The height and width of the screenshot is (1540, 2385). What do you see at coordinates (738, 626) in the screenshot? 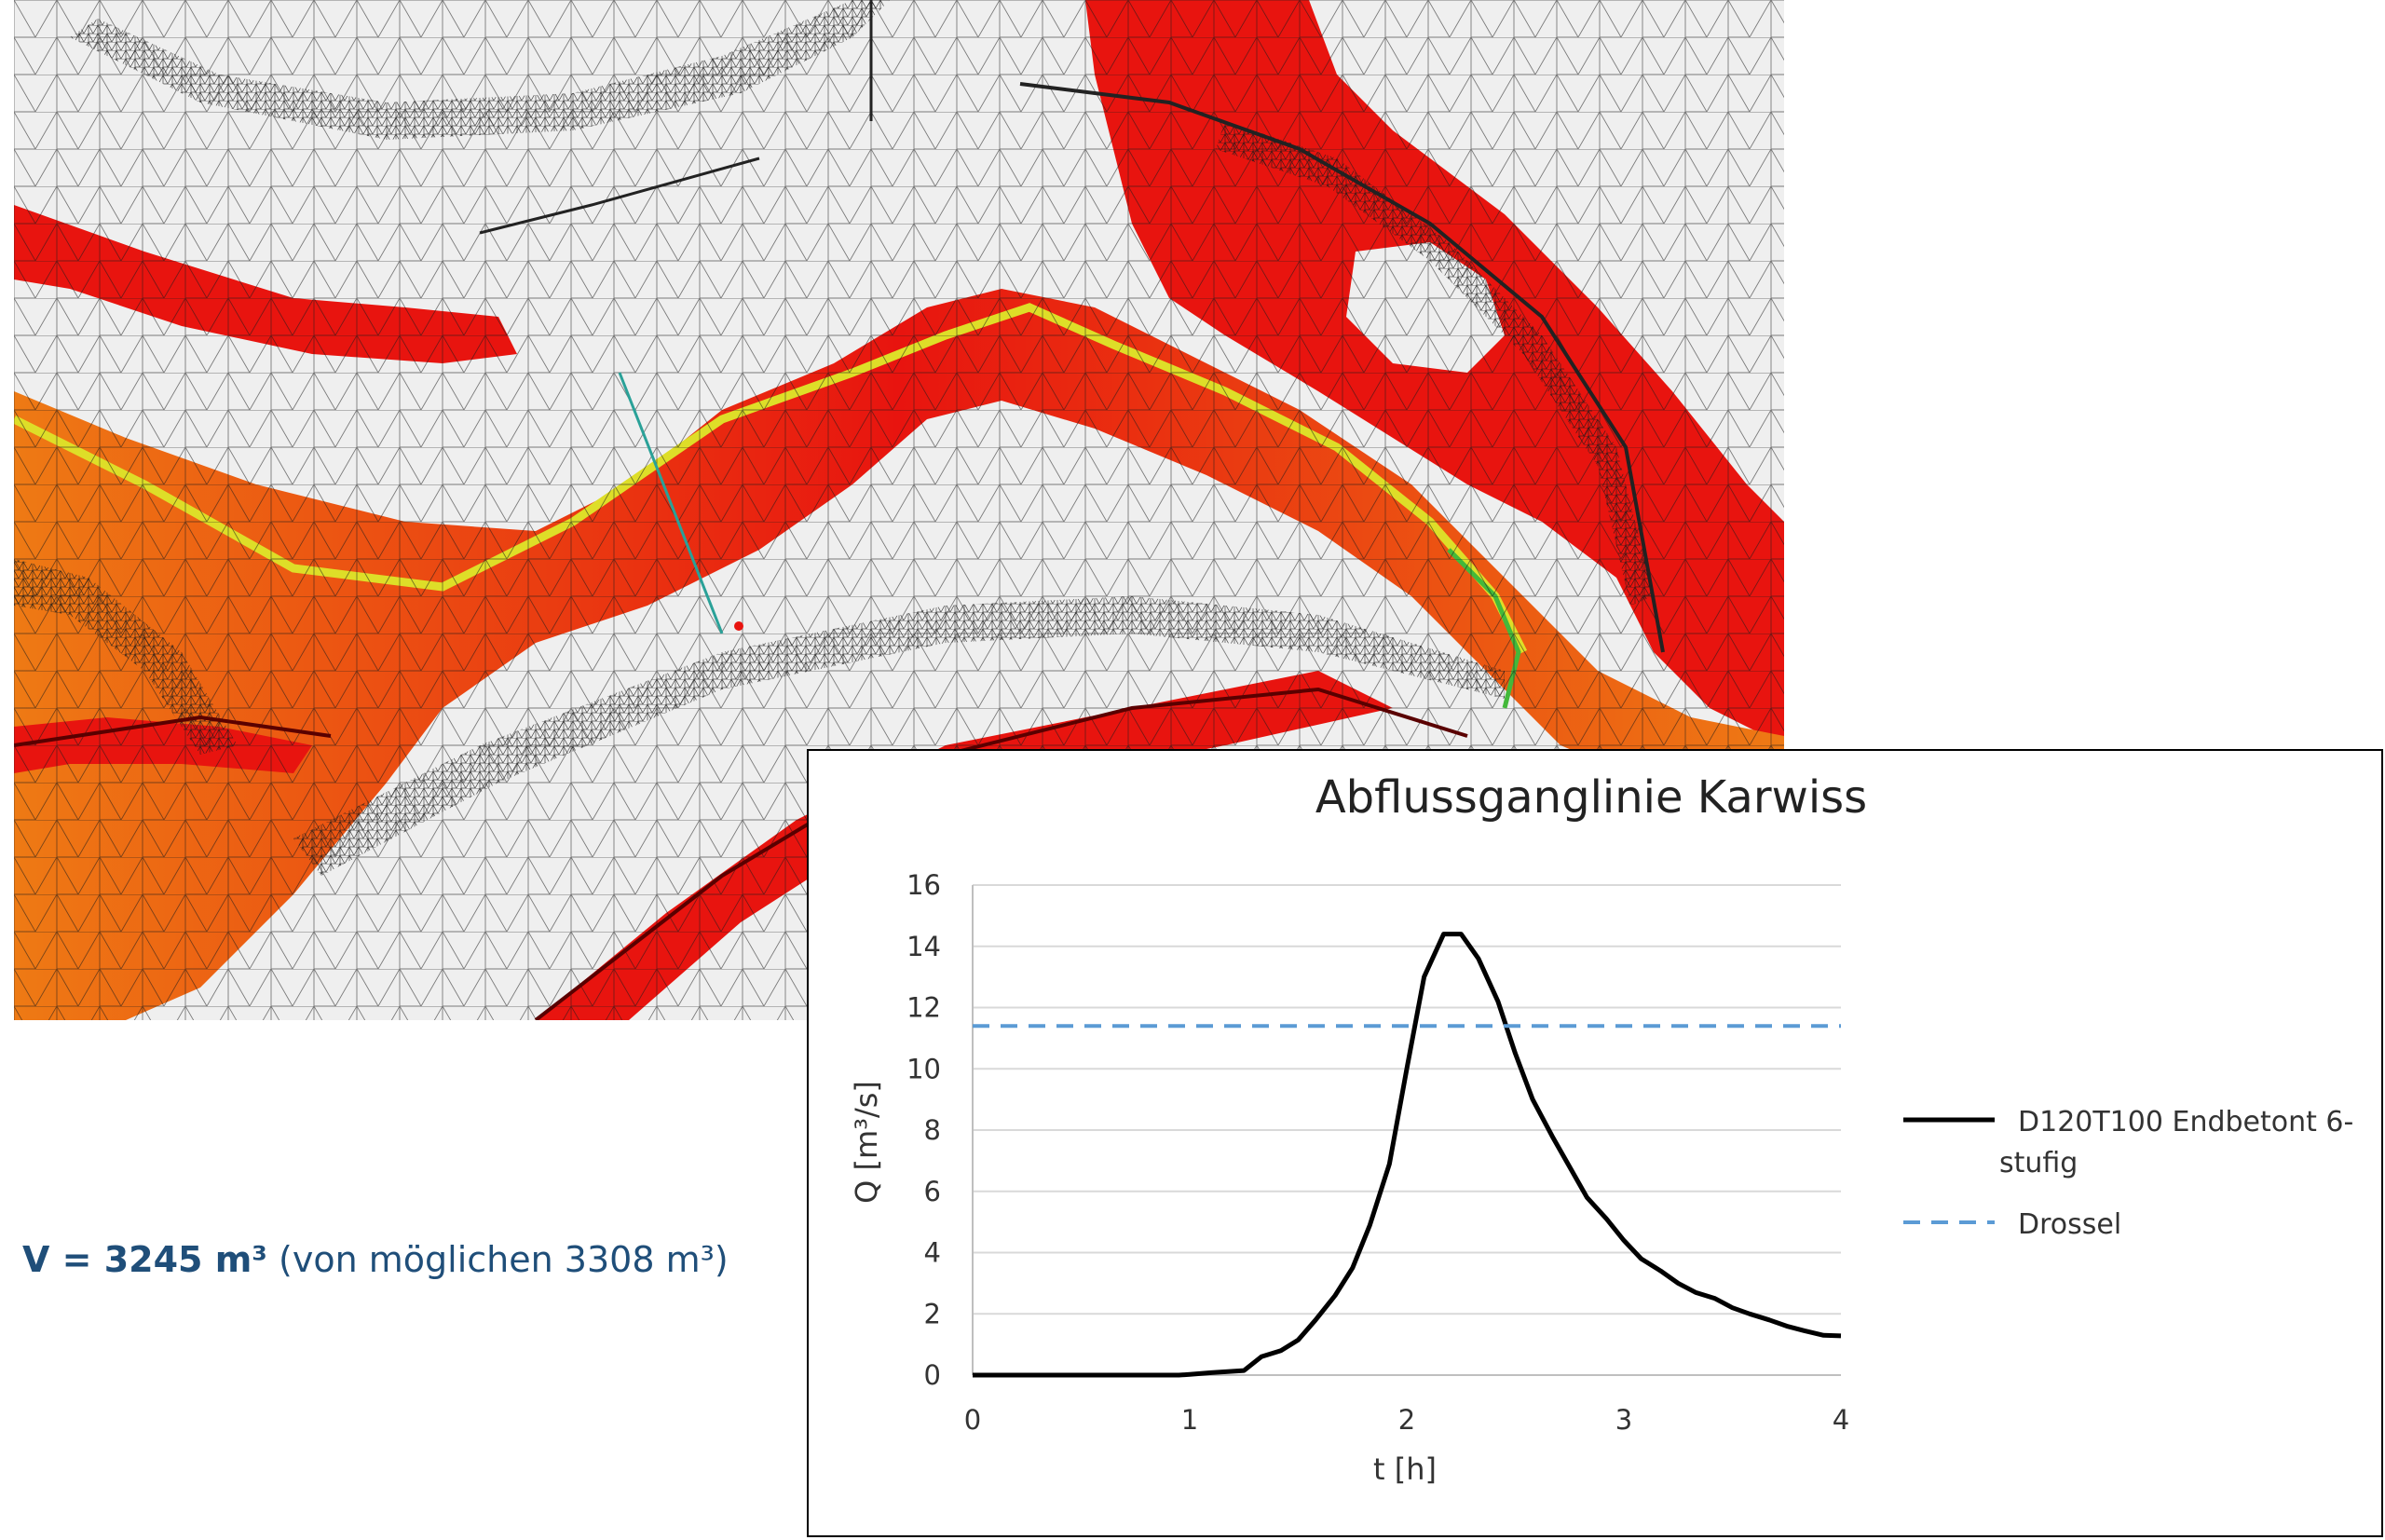
I see `cross-section-marker` at bounding box center [738, 626].